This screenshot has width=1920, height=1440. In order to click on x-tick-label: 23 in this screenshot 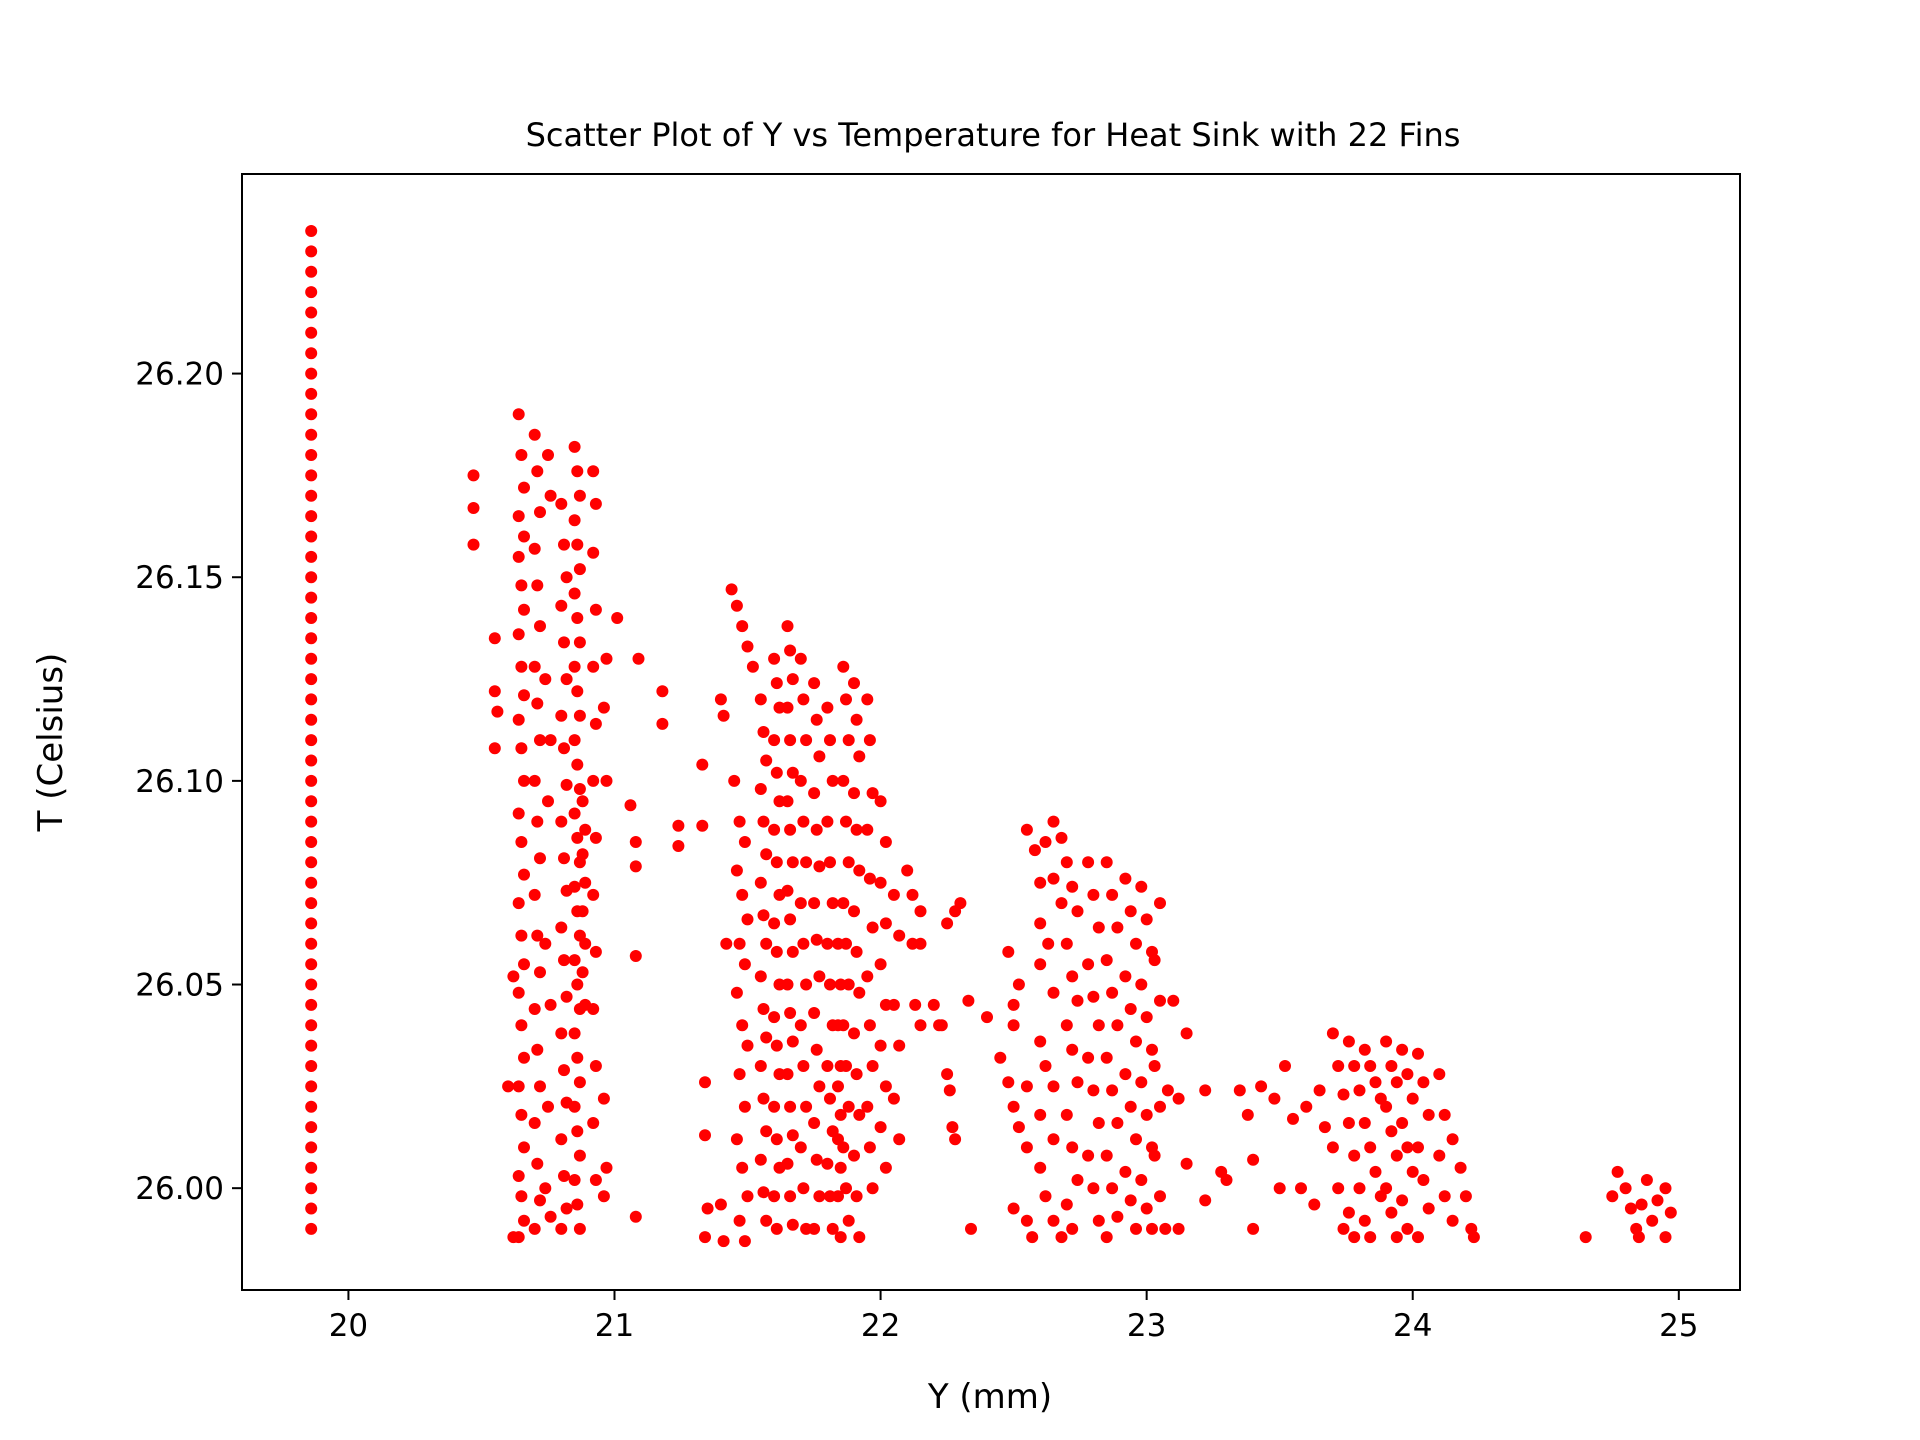, I will do `click(1146, 1326)`.